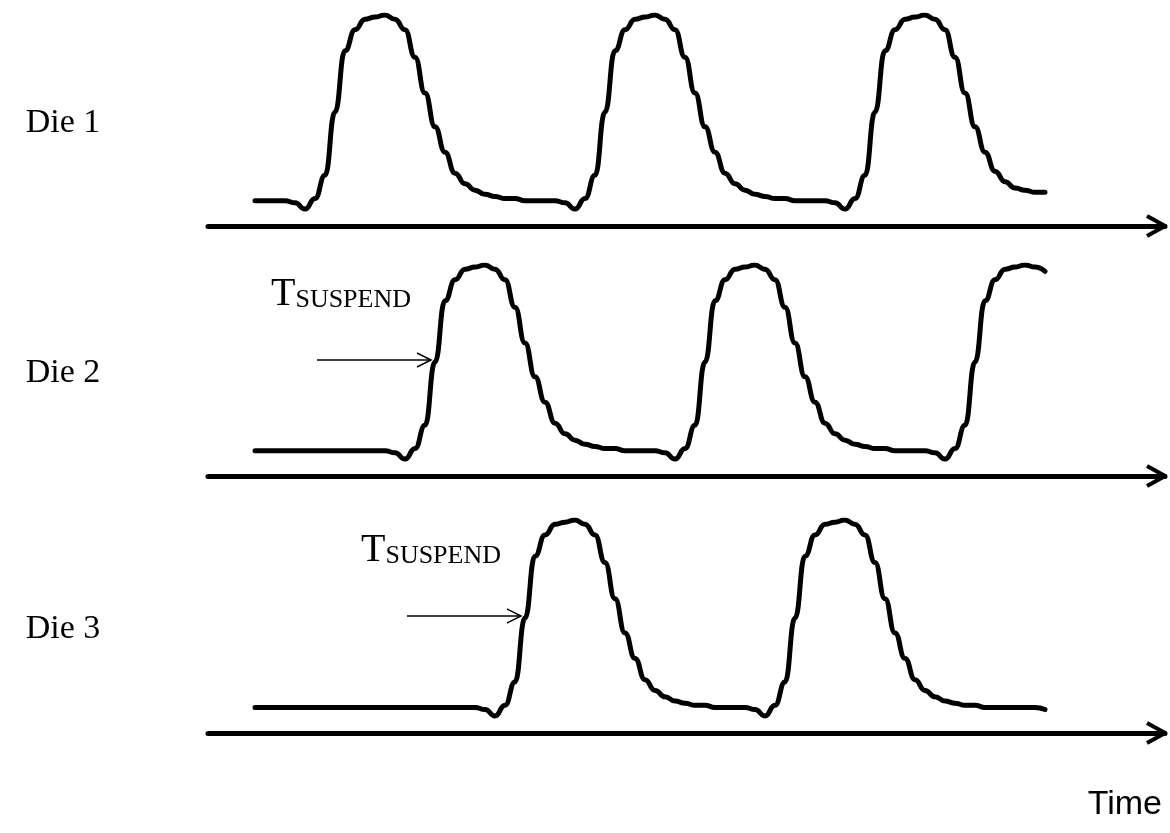  What do you see at coordinates (63, 370) in the screenshot?
I see `y-axis-title: Die 2` at bounding box center [63, 370].